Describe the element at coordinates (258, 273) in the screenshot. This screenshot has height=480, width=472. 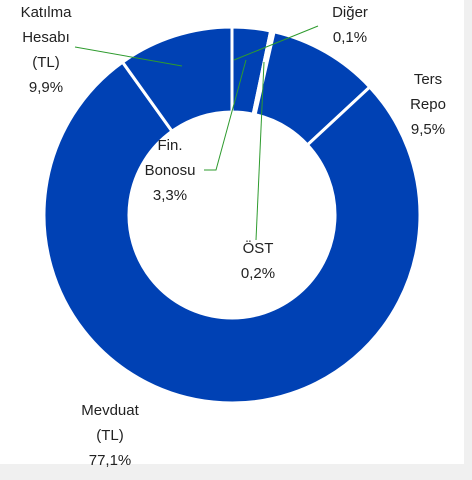
I see `label-value: 0,2%` at that location.